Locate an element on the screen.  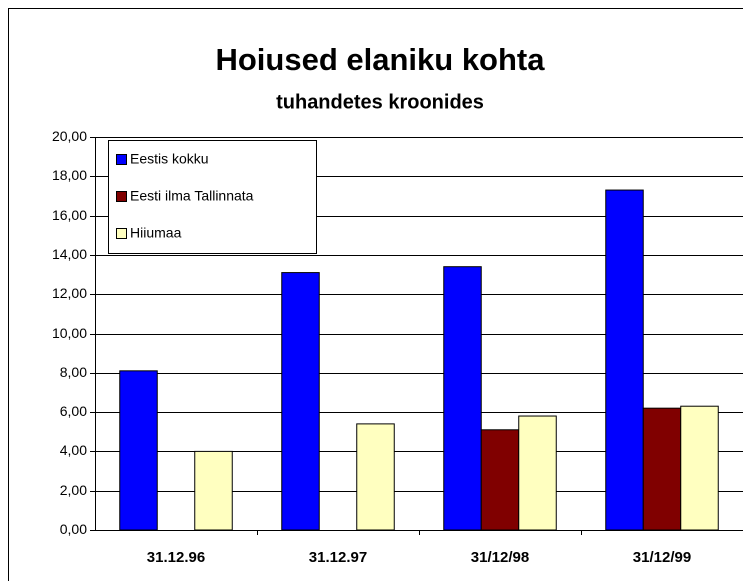
x-tick-label: 31/12/99 is located at coordinates (662, 557).